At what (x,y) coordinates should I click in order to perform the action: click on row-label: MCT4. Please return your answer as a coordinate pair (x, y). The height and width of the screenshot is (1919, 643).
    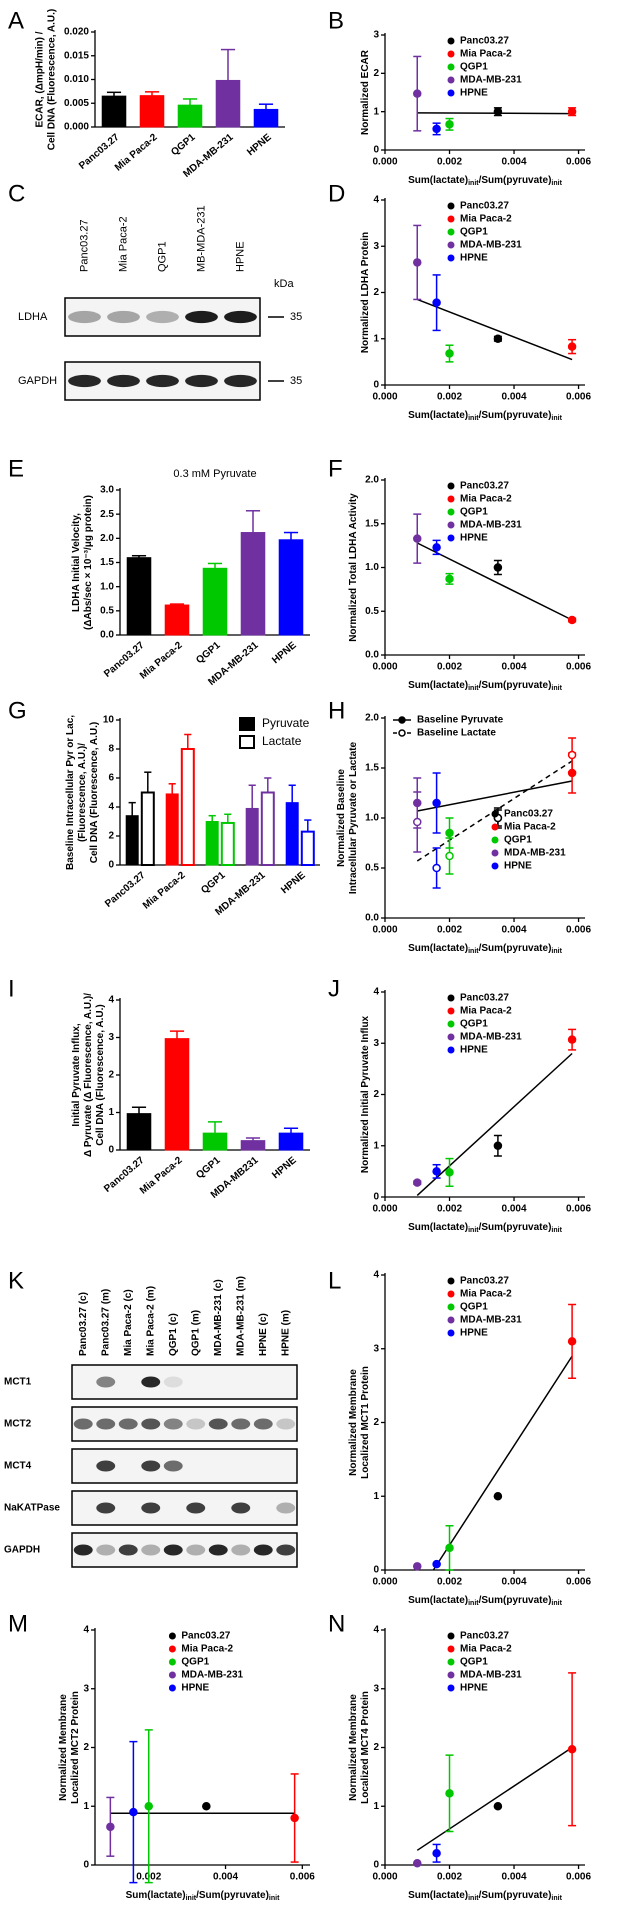
    Looking at the image, I should click on (18, 1466).